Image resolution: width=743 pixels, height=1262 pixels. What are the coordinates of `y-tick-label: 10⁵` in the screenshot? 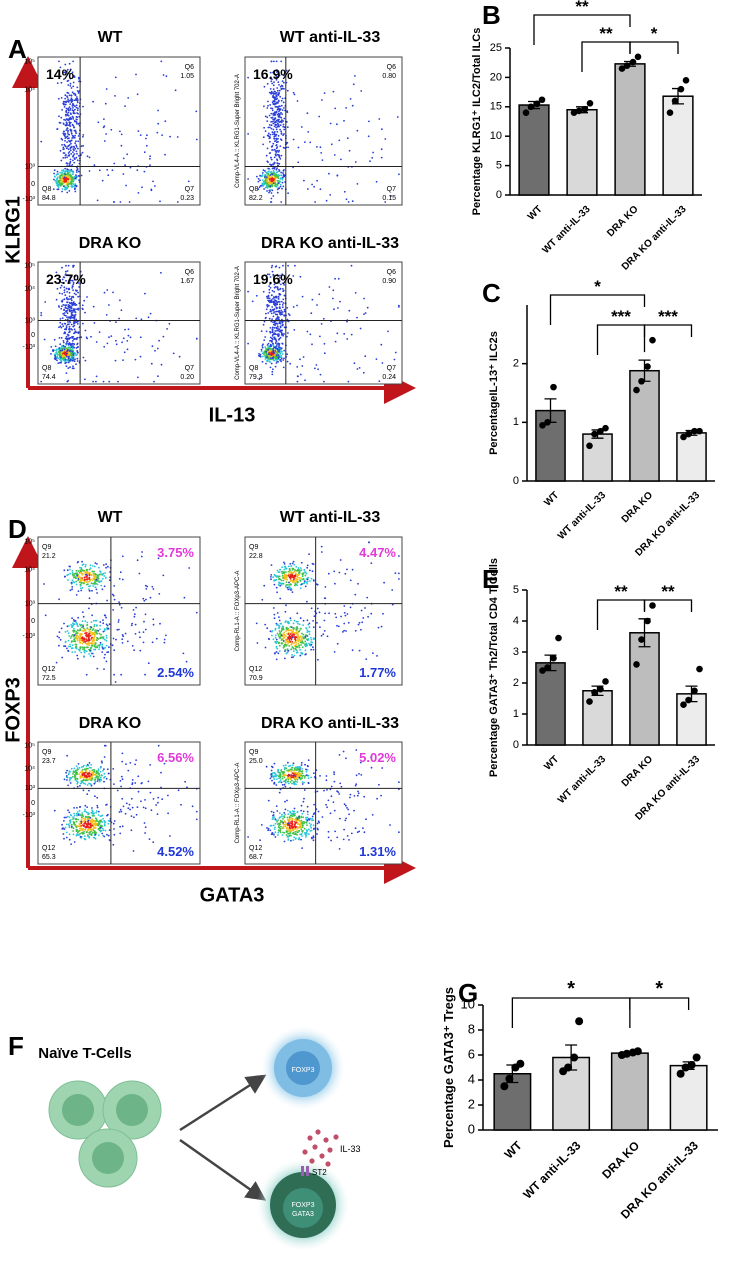 It's located at (29, 746).